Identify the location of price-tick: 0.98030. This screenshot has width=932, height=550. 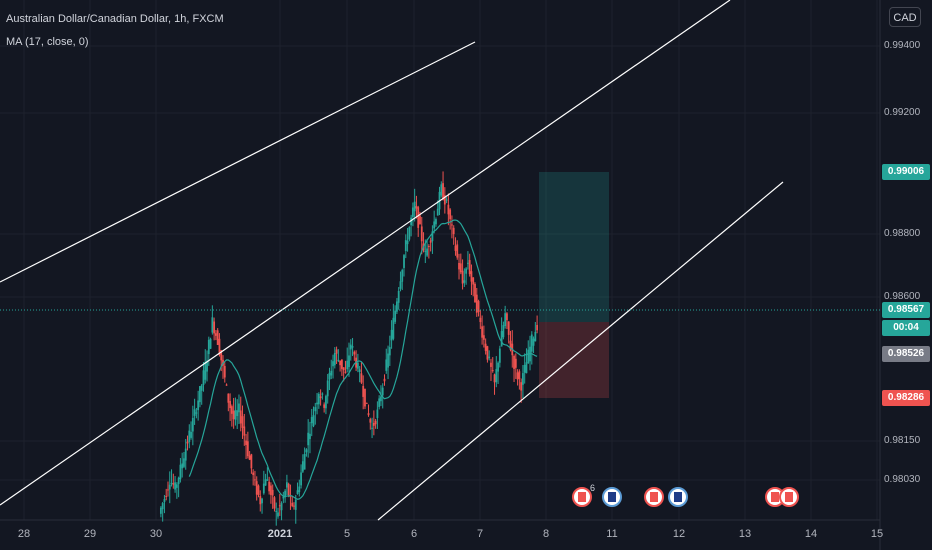
(902, 479).